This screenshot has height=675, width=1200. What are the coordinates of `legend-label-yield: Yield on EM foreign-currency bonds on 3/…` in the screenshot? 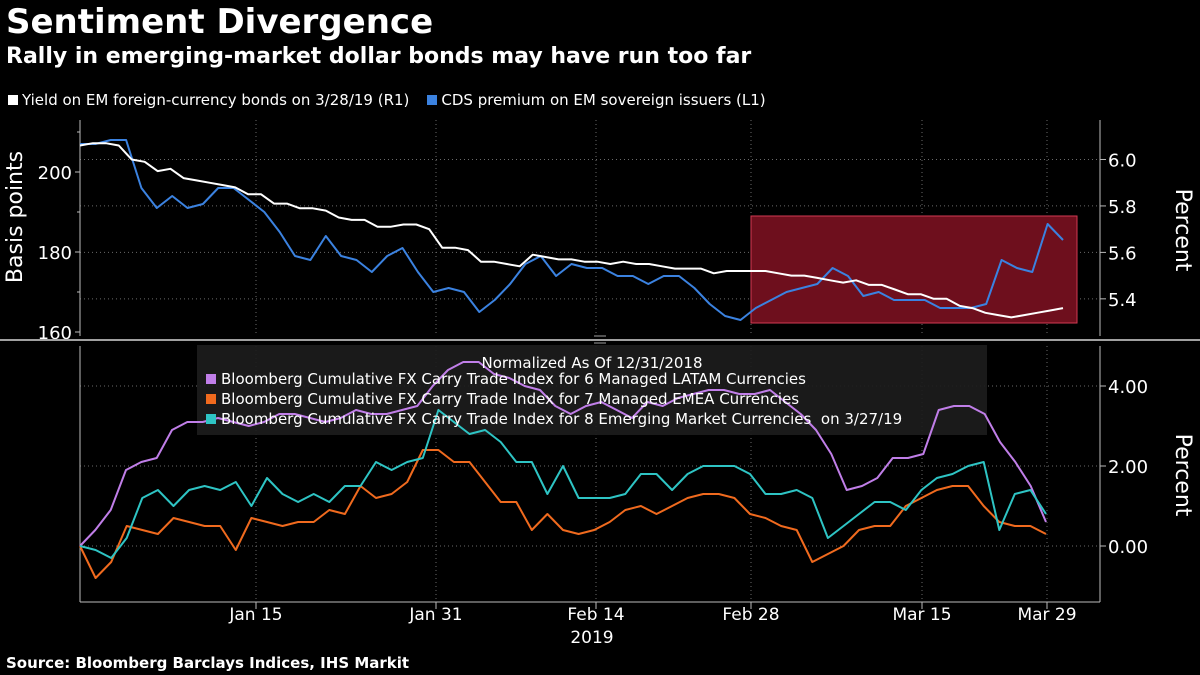 It's located at (216, 100).